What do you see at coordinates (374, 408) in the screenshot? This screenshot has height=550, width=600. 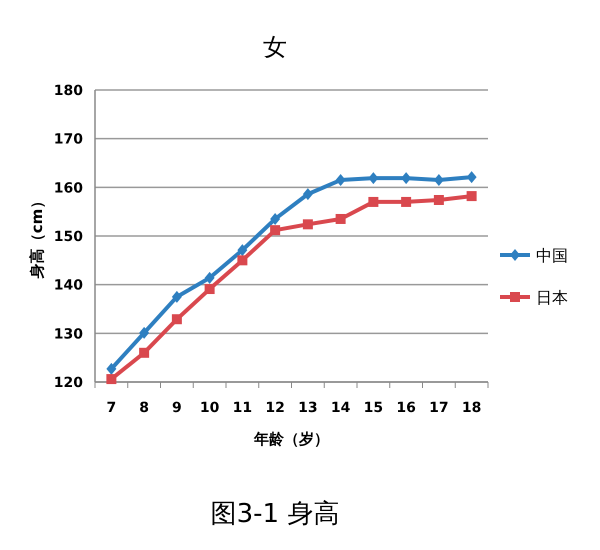 I see `x-tick-label: 15` at bounding box center [374, 408].